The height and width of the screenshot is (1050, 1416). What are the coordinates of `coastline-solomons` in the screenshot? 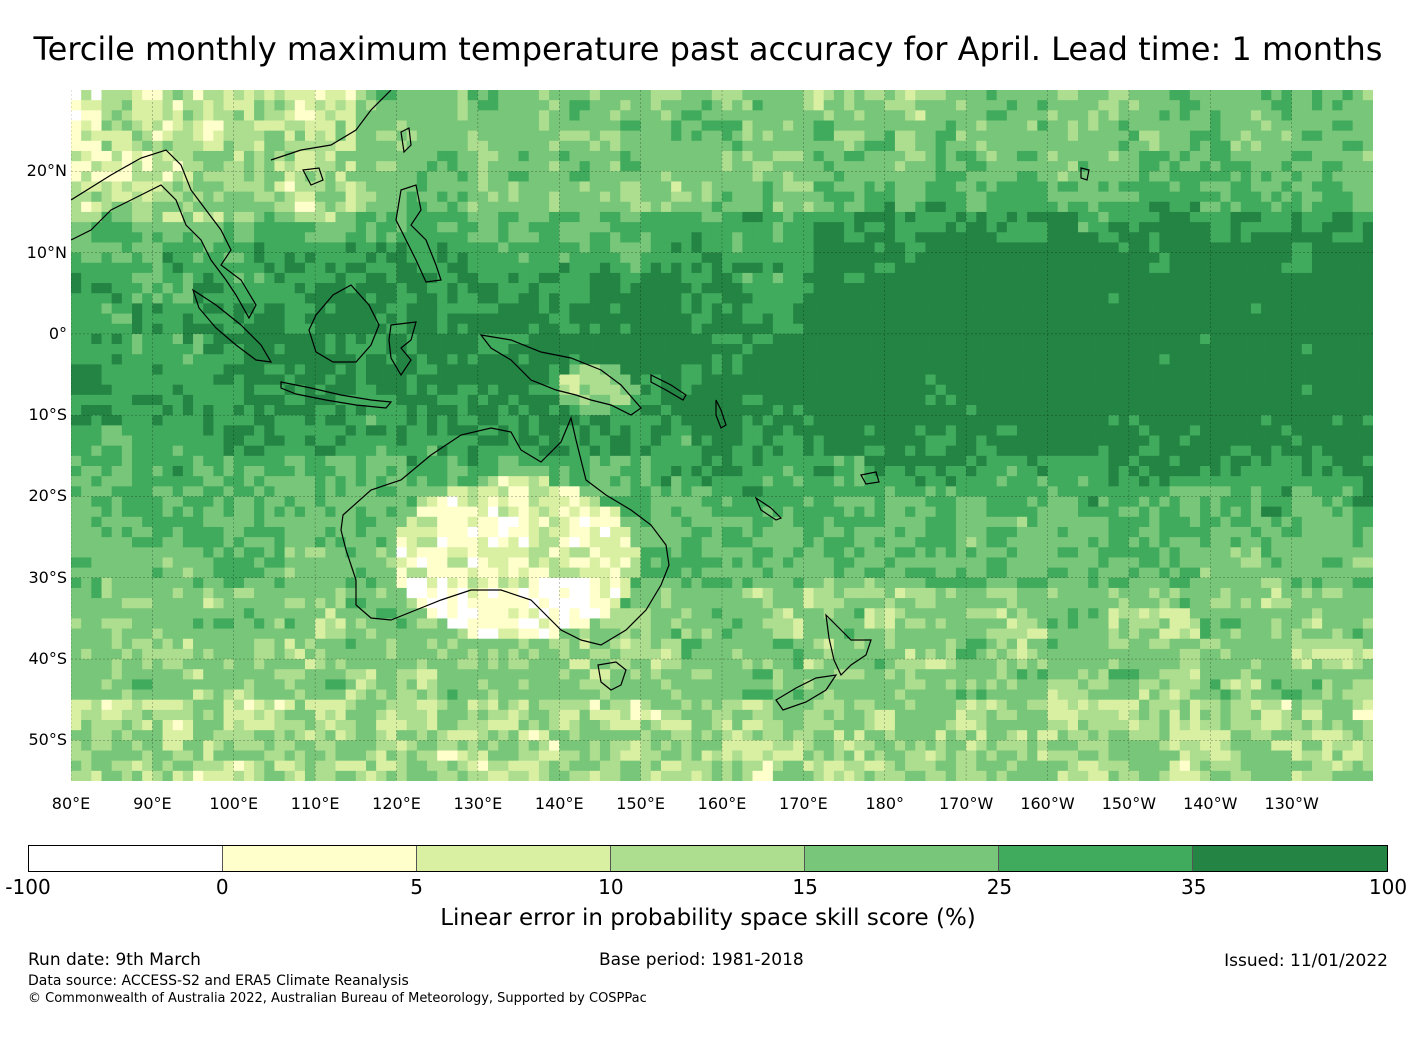 It's located at (668, 387).